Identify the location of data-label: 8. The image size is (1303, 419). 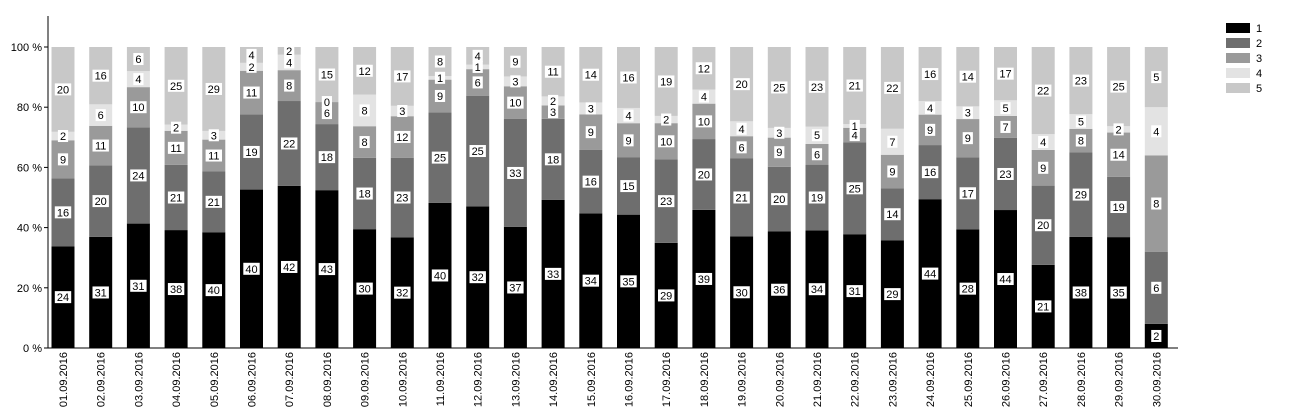
(365, 143).